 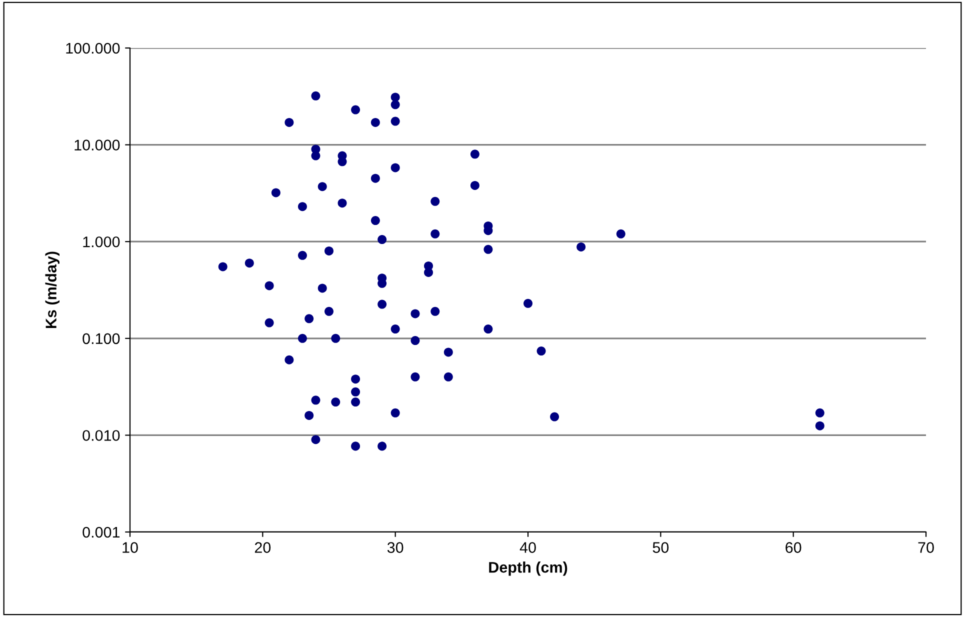 I want to click on y-tick-label: 0.010, so click(x=101, y=435).